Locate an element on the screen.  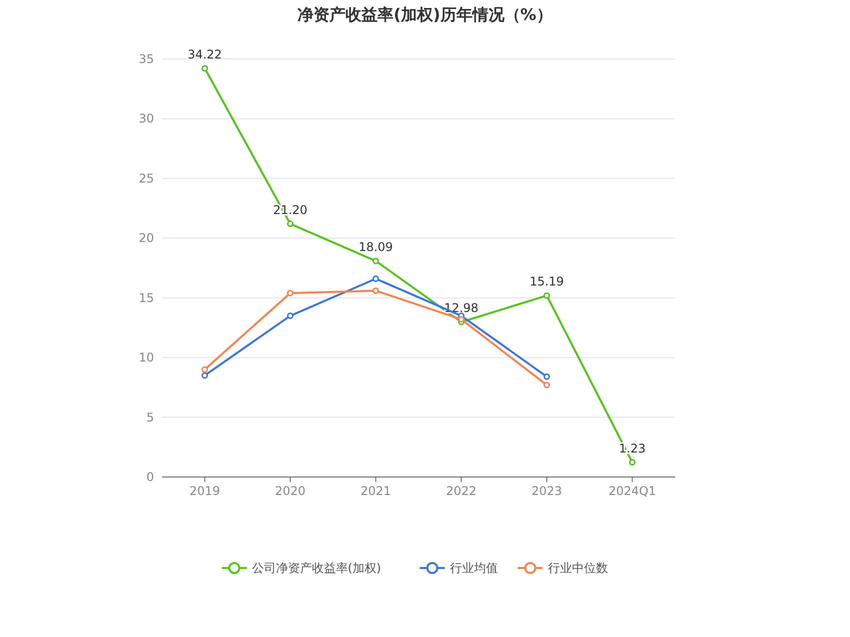
x-tick-label: 2022 is located at coordinates (461, 491).